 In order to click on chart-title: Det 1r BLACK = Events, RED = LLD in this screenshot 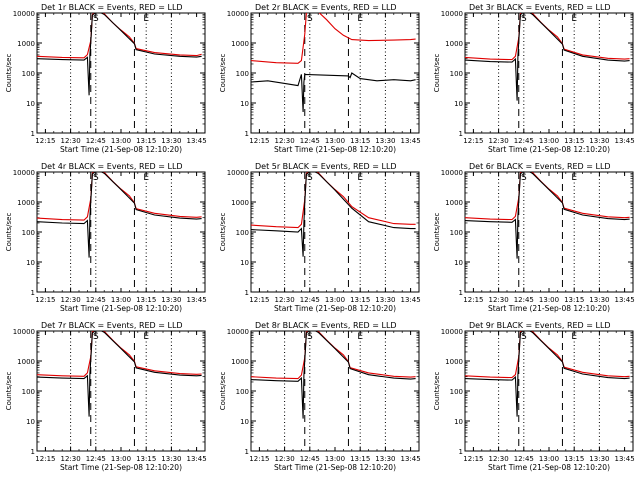, I will do `click(112, 7)`.